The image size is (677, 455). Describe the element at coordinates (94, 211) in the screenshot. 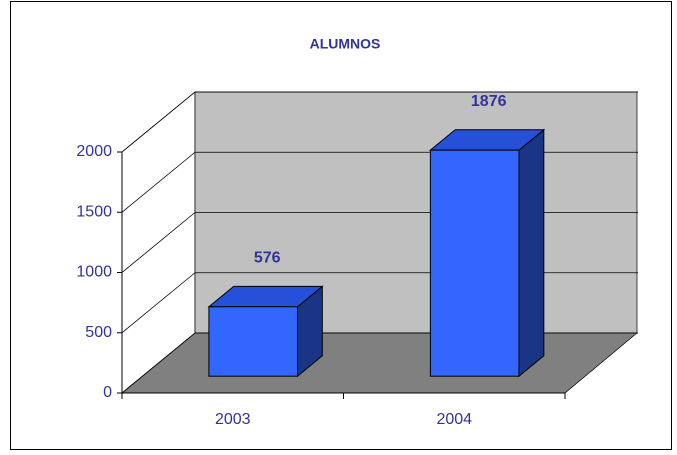

I see `y-tick-label: 1500` at that location.